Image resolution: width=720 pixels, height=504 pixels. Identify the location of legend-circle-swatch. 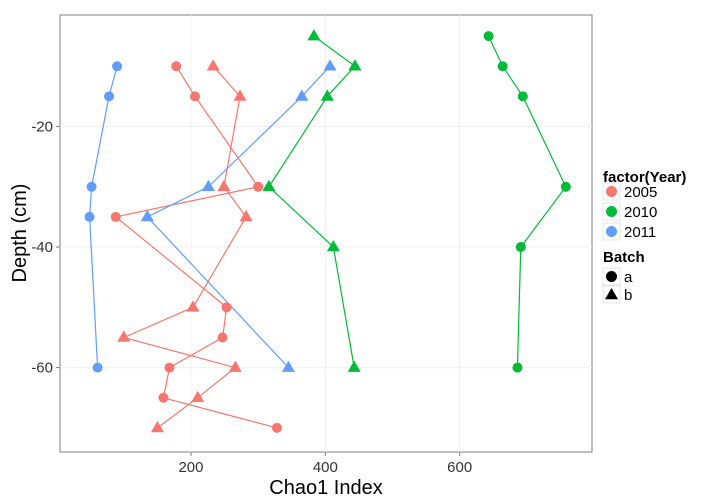
(611, 276).